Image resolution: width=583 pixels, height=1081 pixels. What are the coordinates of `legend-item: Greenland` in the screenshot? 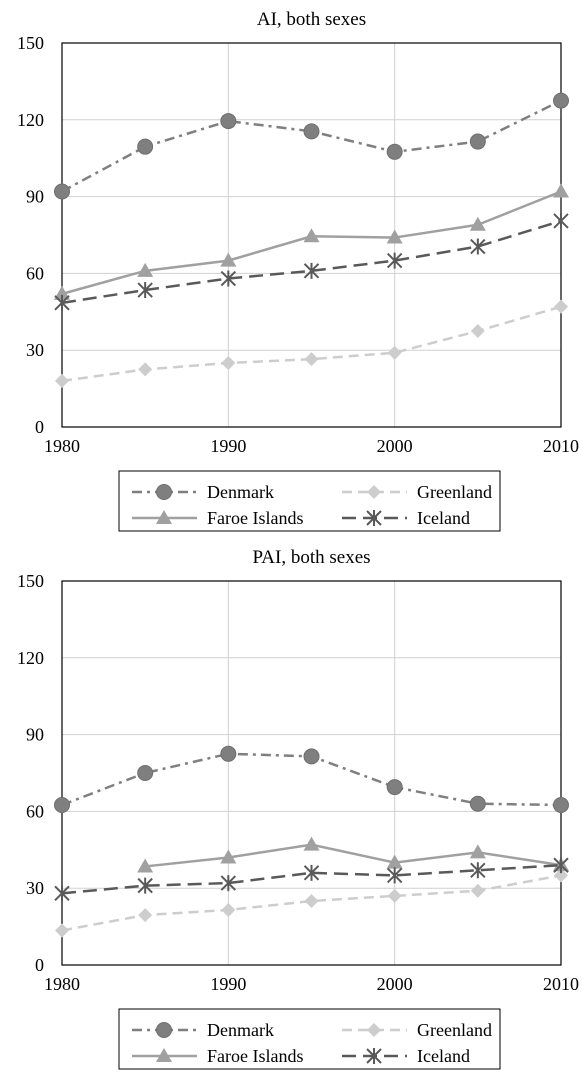 It's located at (417, 492).